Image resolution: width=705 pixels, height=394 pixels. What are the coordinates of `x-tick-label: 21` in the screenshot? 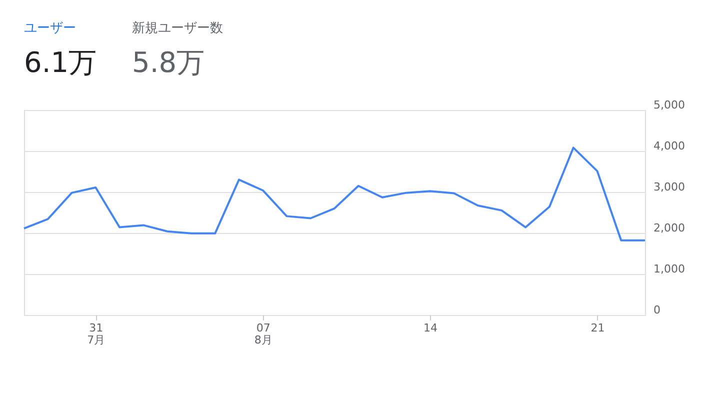 It's located at (597, 328).